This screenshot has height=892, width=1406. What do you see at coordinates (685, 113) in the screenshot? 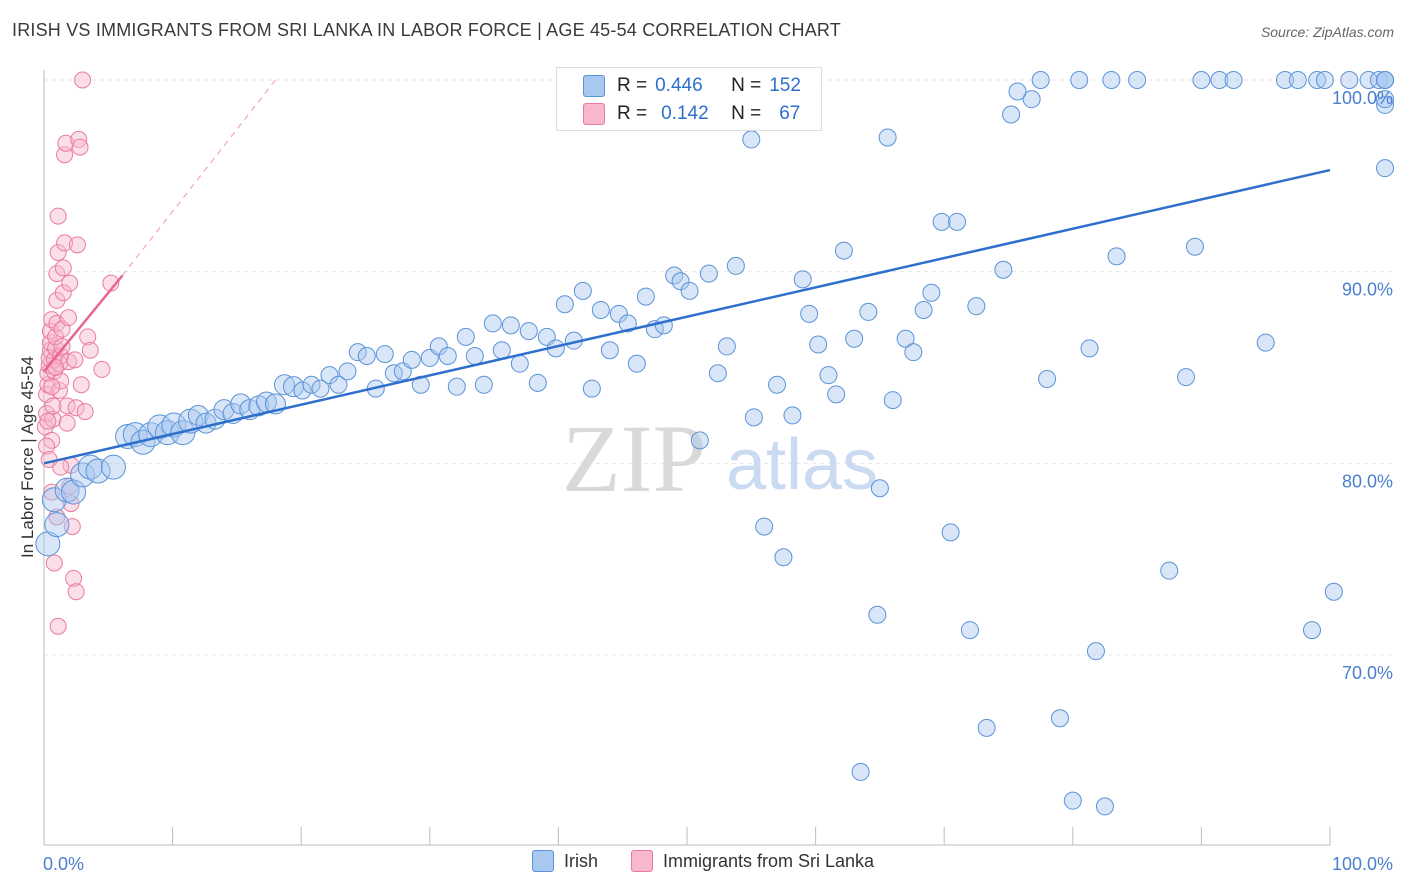
I see `srilanka-r-value: 0.142` at bounding box center [685, 113].